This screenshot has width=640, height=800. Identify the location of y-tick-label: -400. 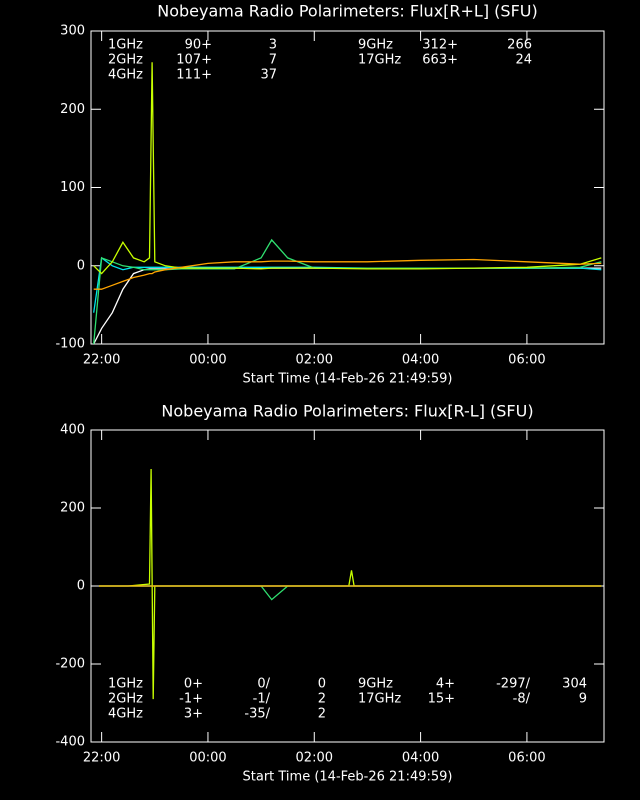
(70, 742).